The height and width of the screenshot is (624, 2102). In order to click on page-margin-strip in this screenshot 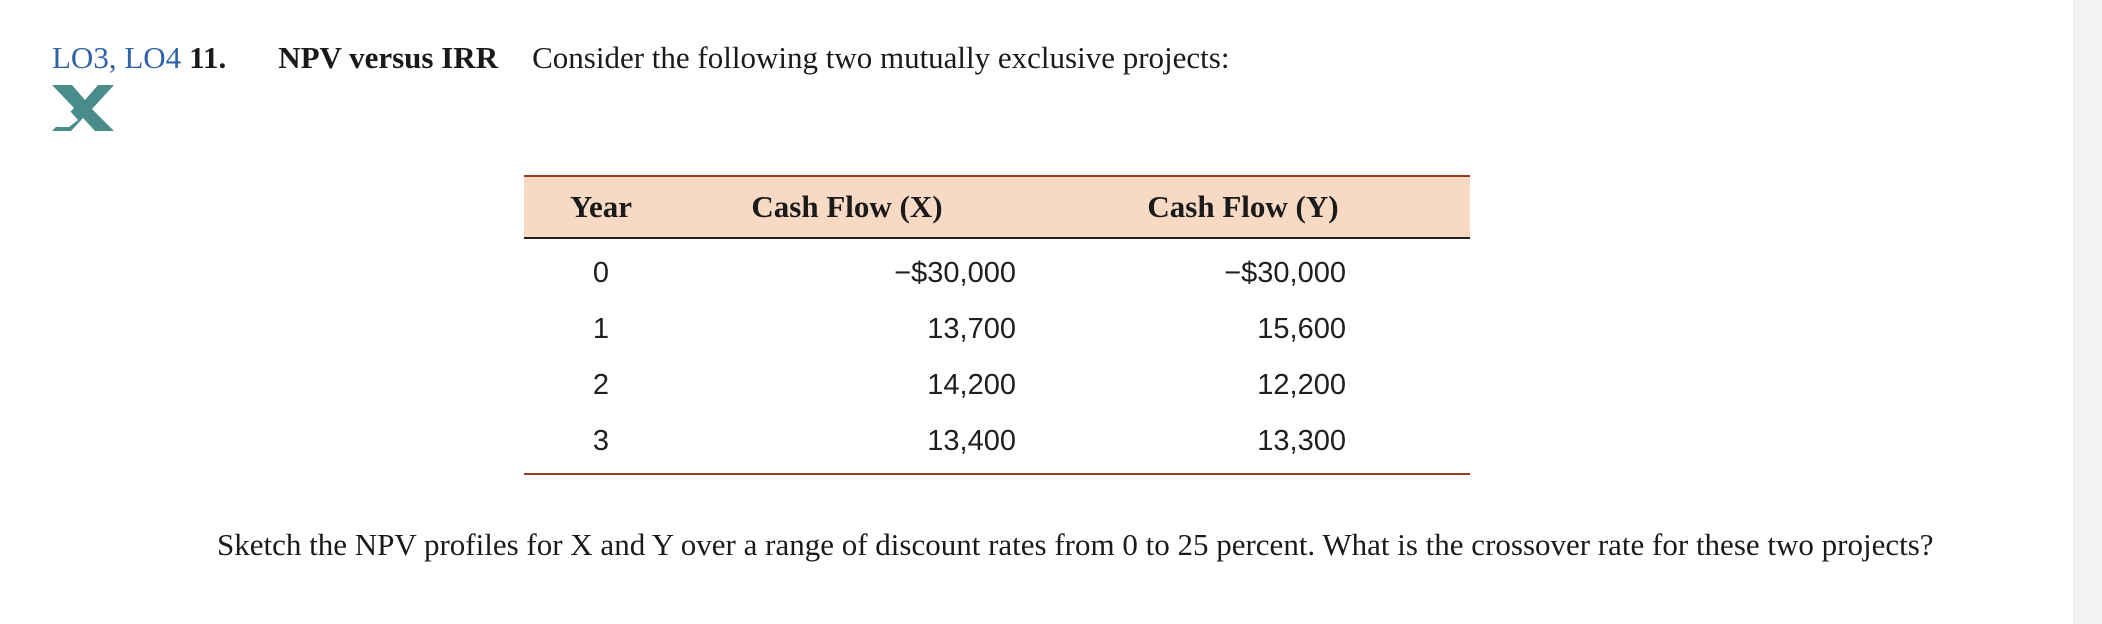, I will do `click(2087, 312)`.